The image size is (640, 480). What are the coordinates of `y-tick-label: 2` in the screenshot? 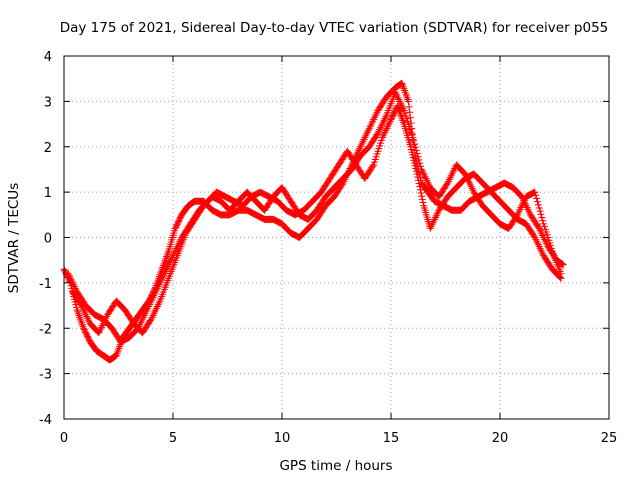 It's located at (48, 148).